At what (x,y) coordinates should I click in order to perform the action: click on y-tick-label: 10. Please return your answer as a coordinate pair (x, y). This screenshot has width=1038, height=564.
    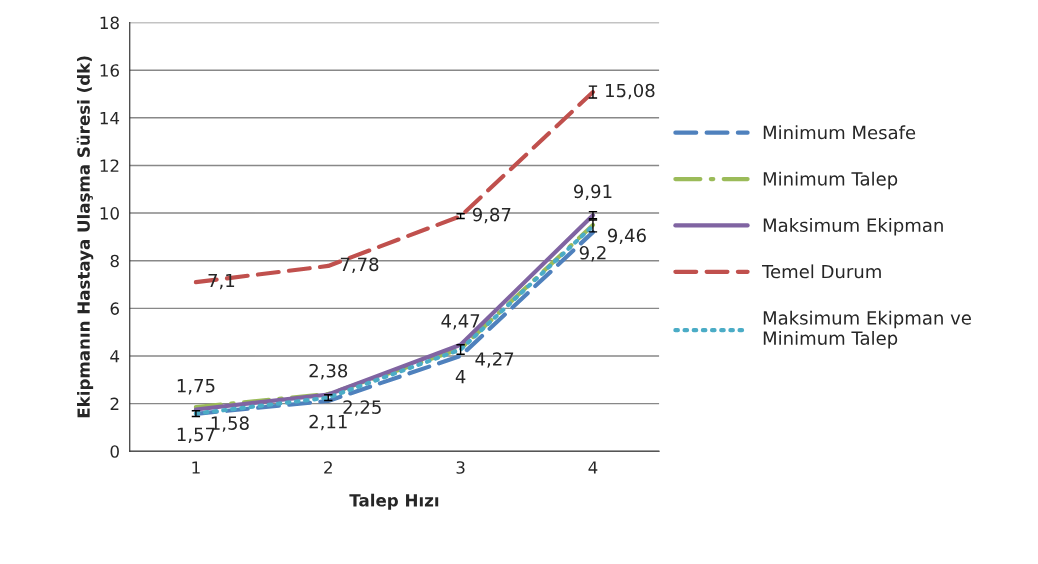
    Looking at the image, I should click on (109, 213).